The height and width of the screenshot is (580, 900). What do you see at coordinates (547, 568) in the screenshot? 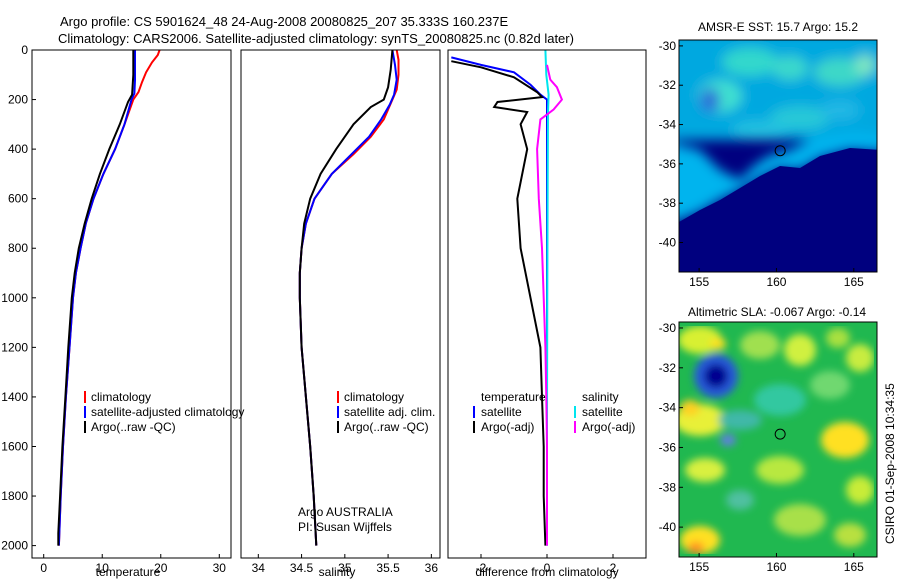
I see `difference-xtick-label: 0` at bounding box center [547, 568].